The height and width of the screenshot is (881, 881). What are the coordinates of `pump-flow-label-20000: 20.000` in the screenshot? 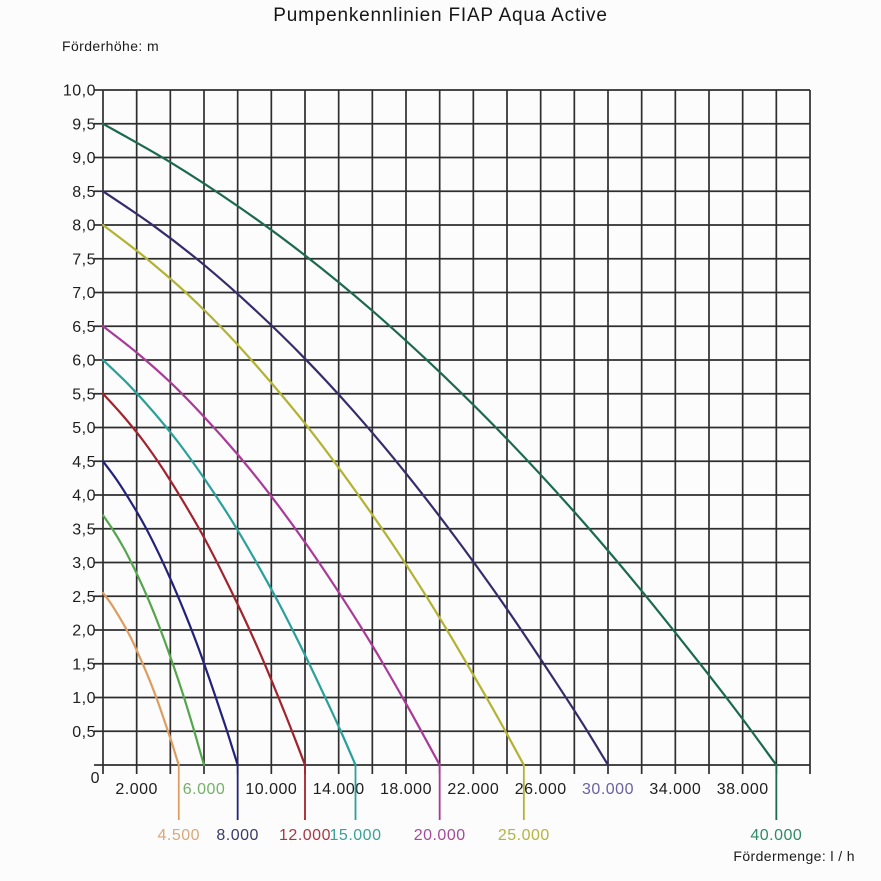 It's located at (440, 835).